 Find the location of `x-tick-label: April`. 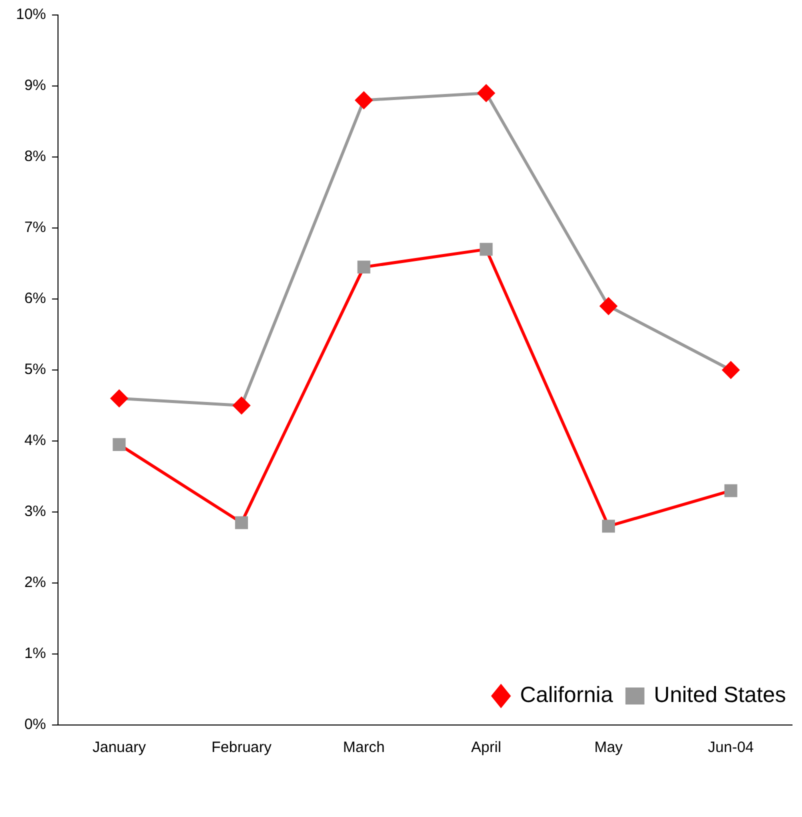

x-tick-label: April is located at coordinates (486, 747).